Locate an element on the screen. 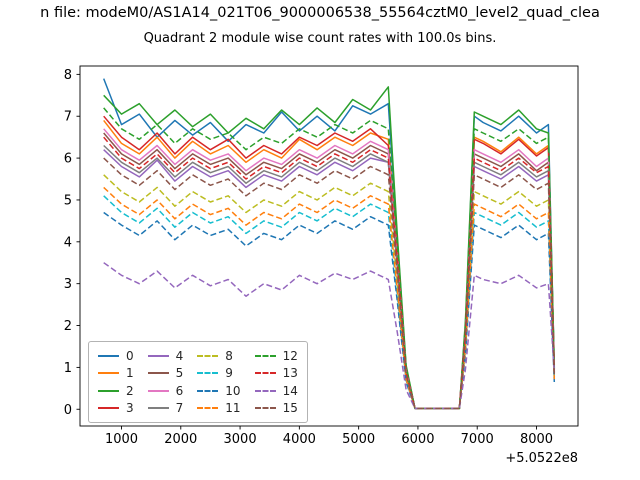 The height and width of the screenshot is (480, 640). legend-label: 2 is located at coordinates (130, 390).